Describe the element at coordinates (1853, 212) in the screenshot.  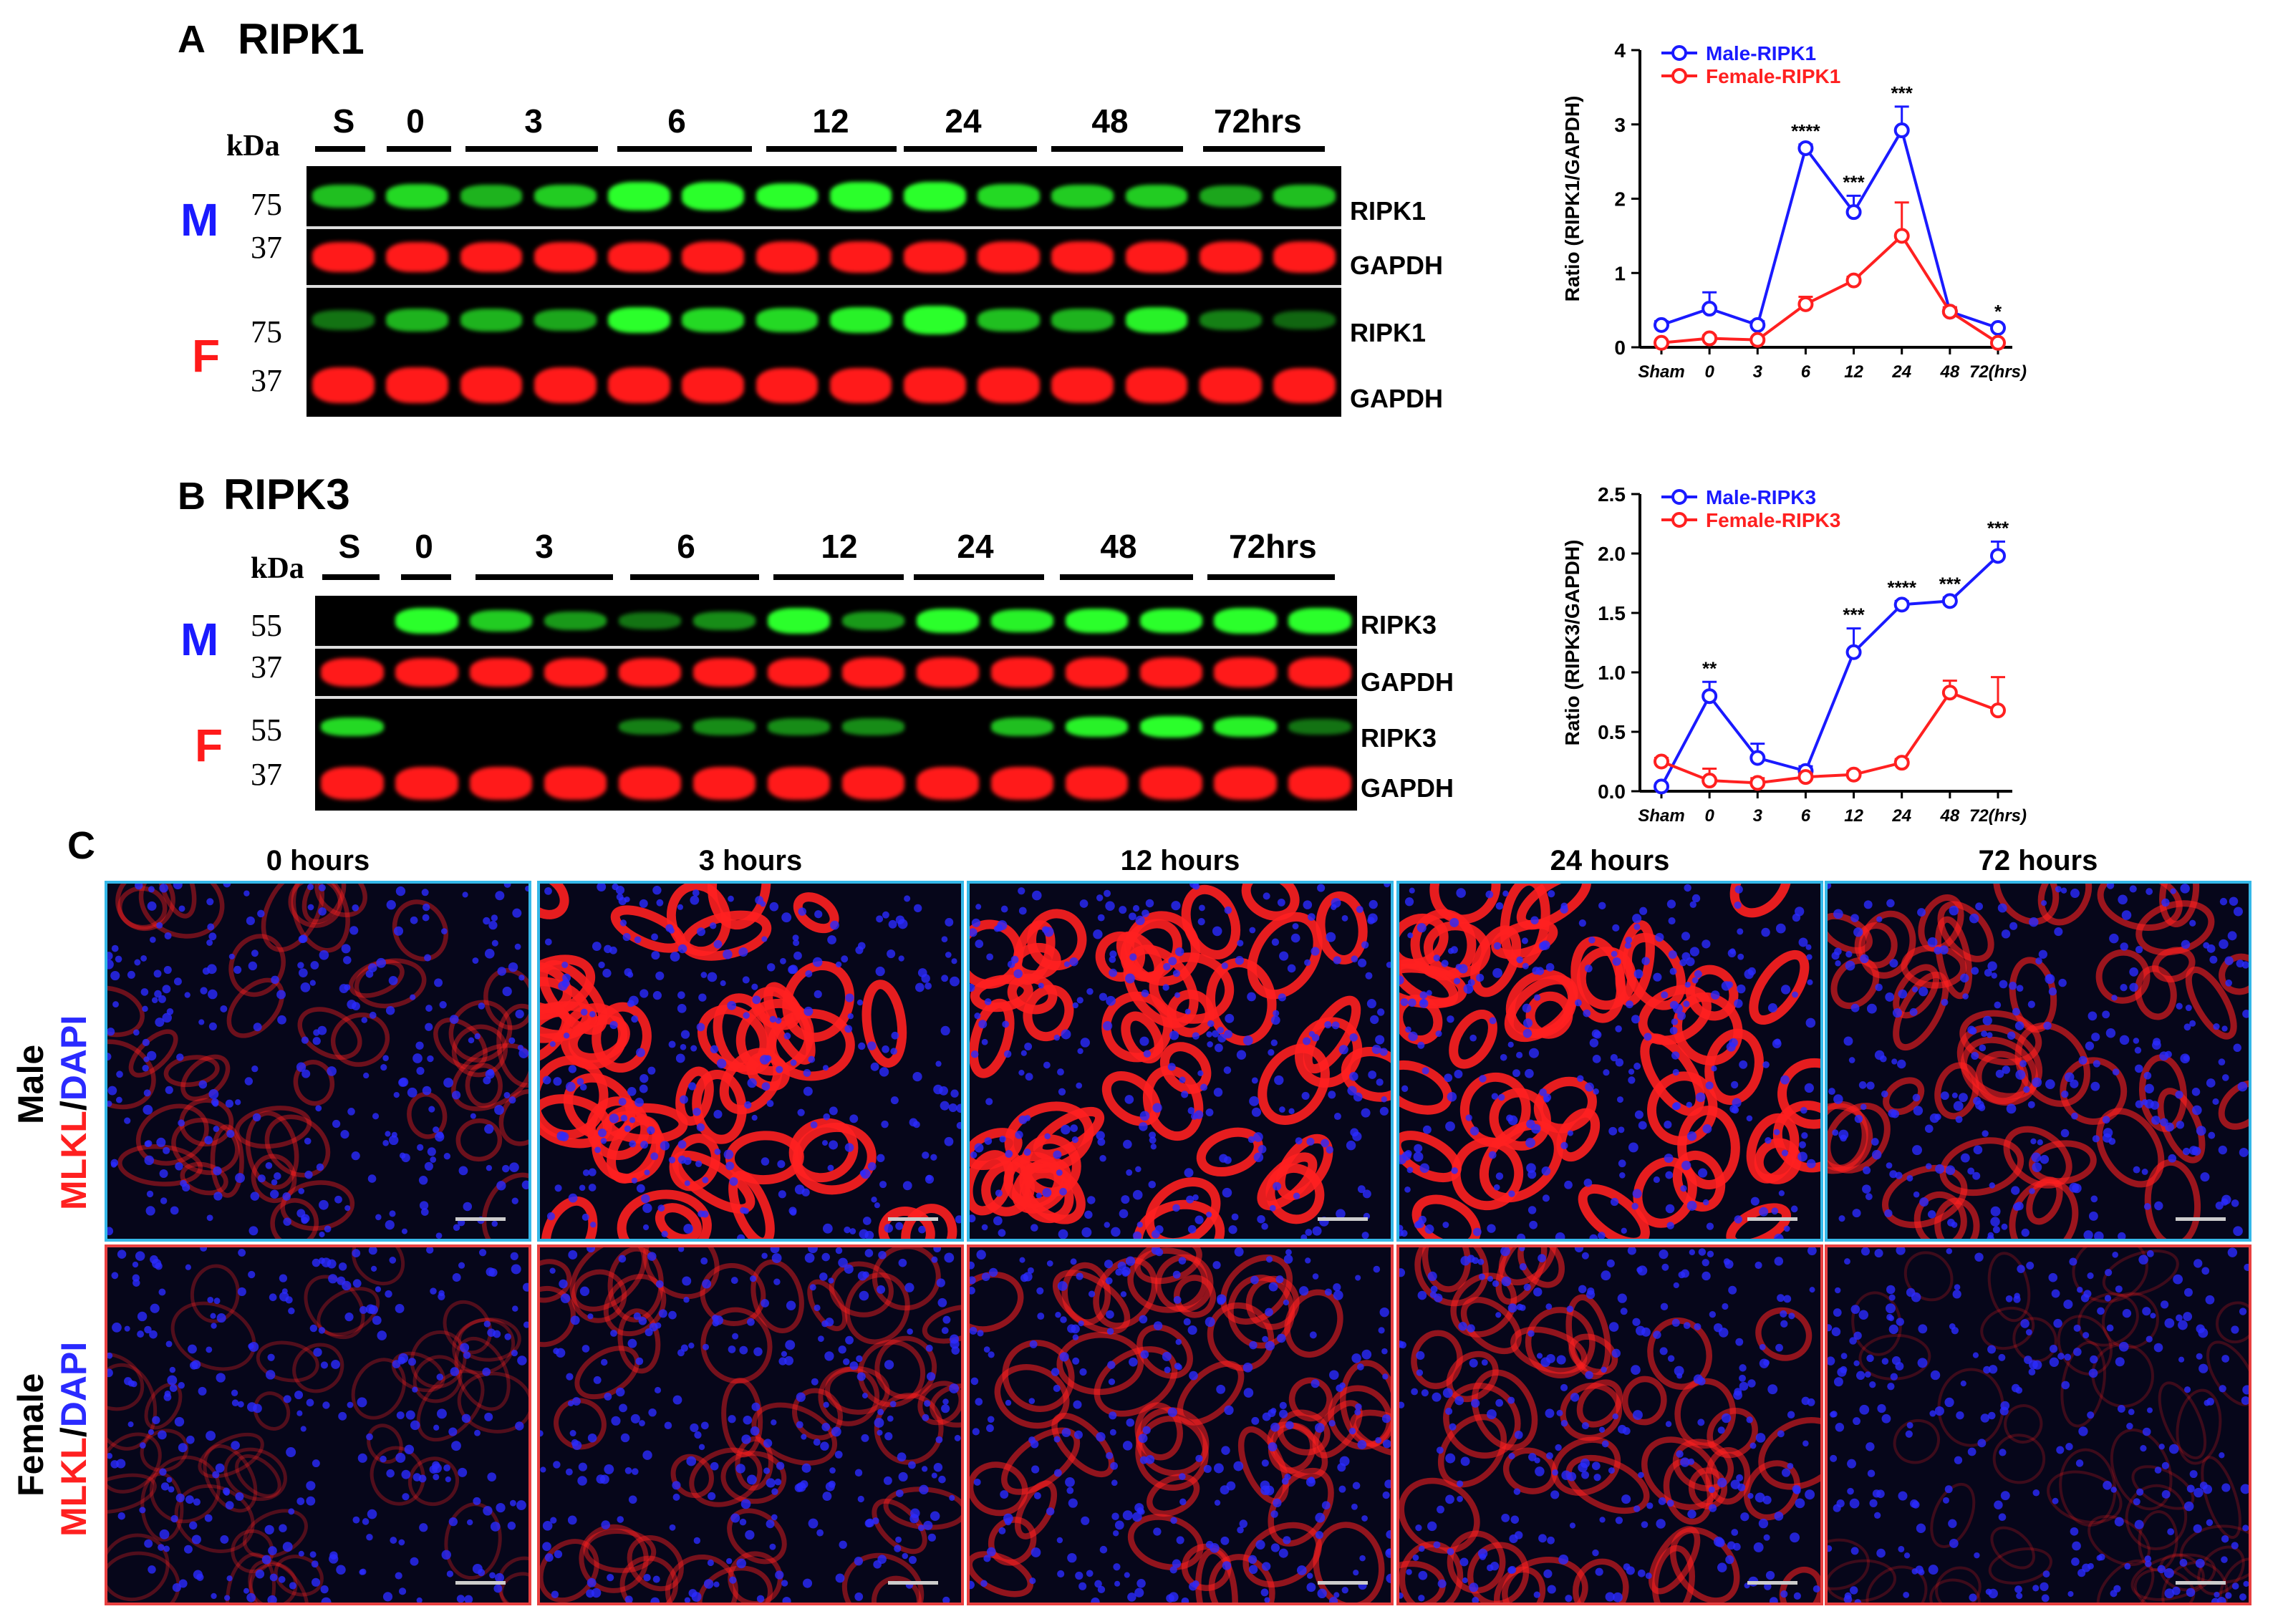
I see `data-point` at that location.